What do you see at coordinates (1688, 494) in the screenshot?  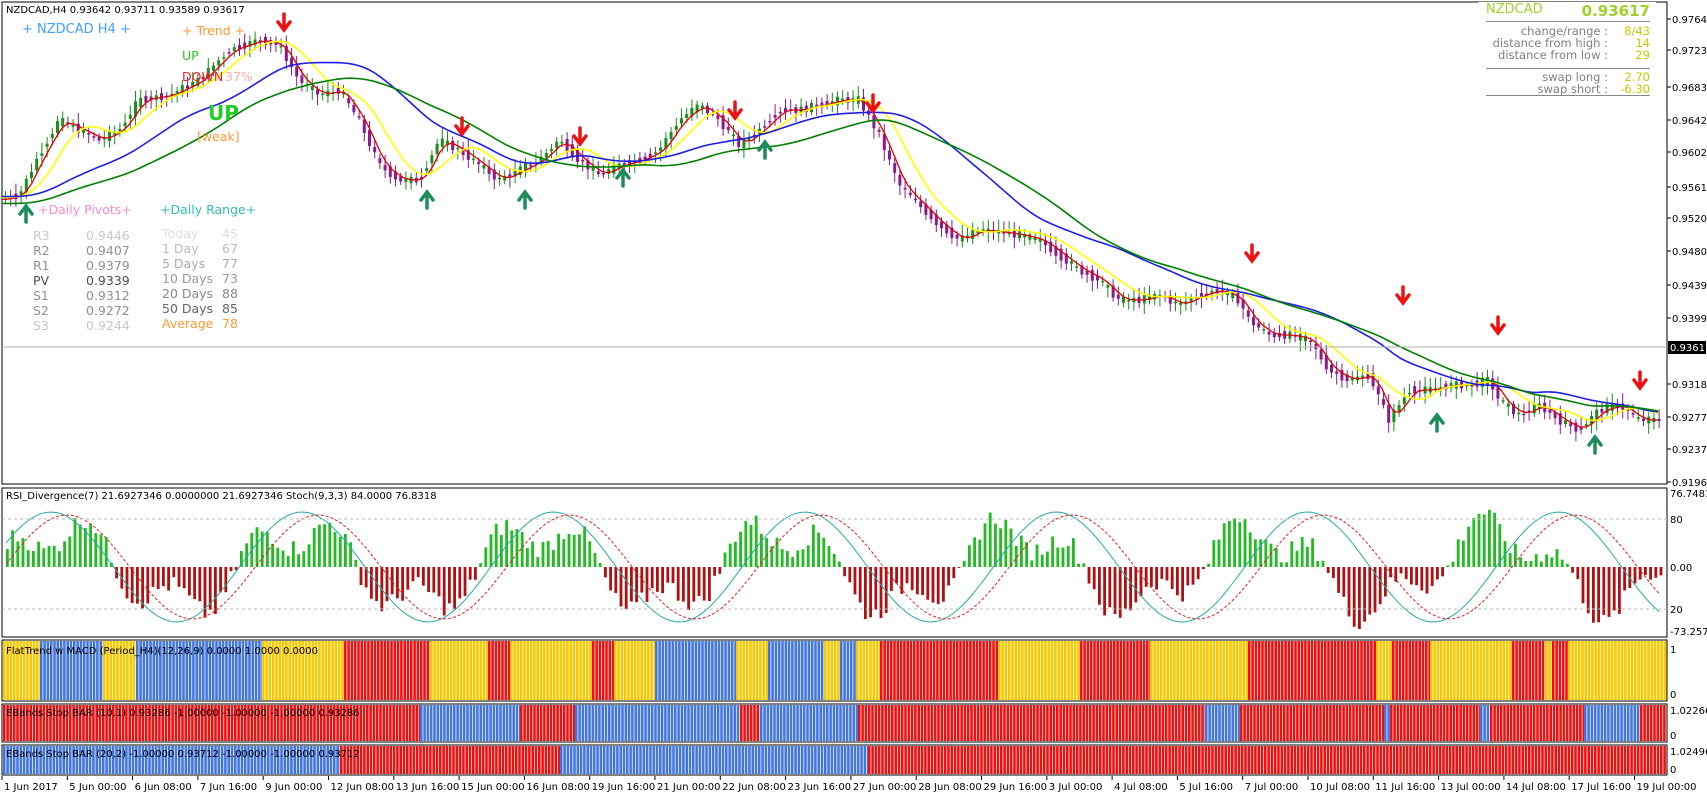 I see `rsi-axis-top: 76.74812` at bounding box center [1688, 494].